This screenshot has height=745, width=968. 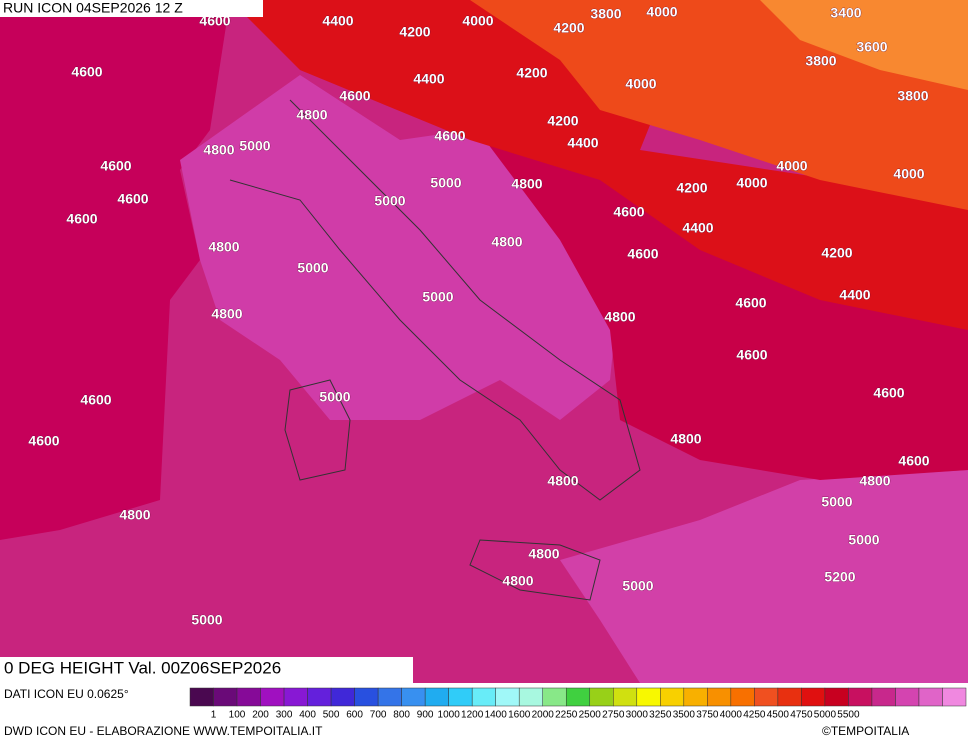 I want to click on legend-label: 5500, so click(x=848, y=715).